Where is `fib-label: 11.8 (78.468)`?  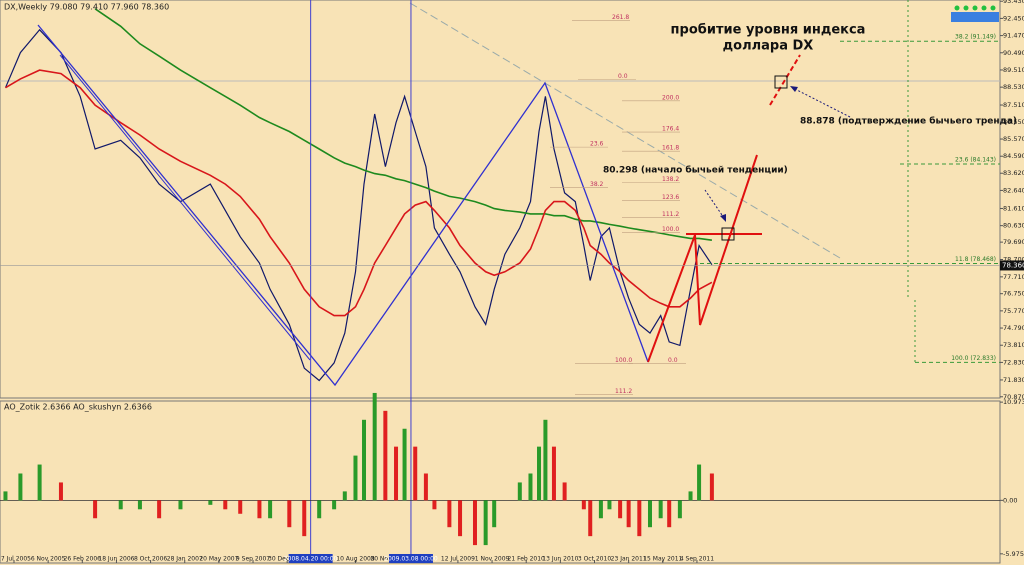
fib-label: 11.8 (78.468) is located at coordinates (975, 259).